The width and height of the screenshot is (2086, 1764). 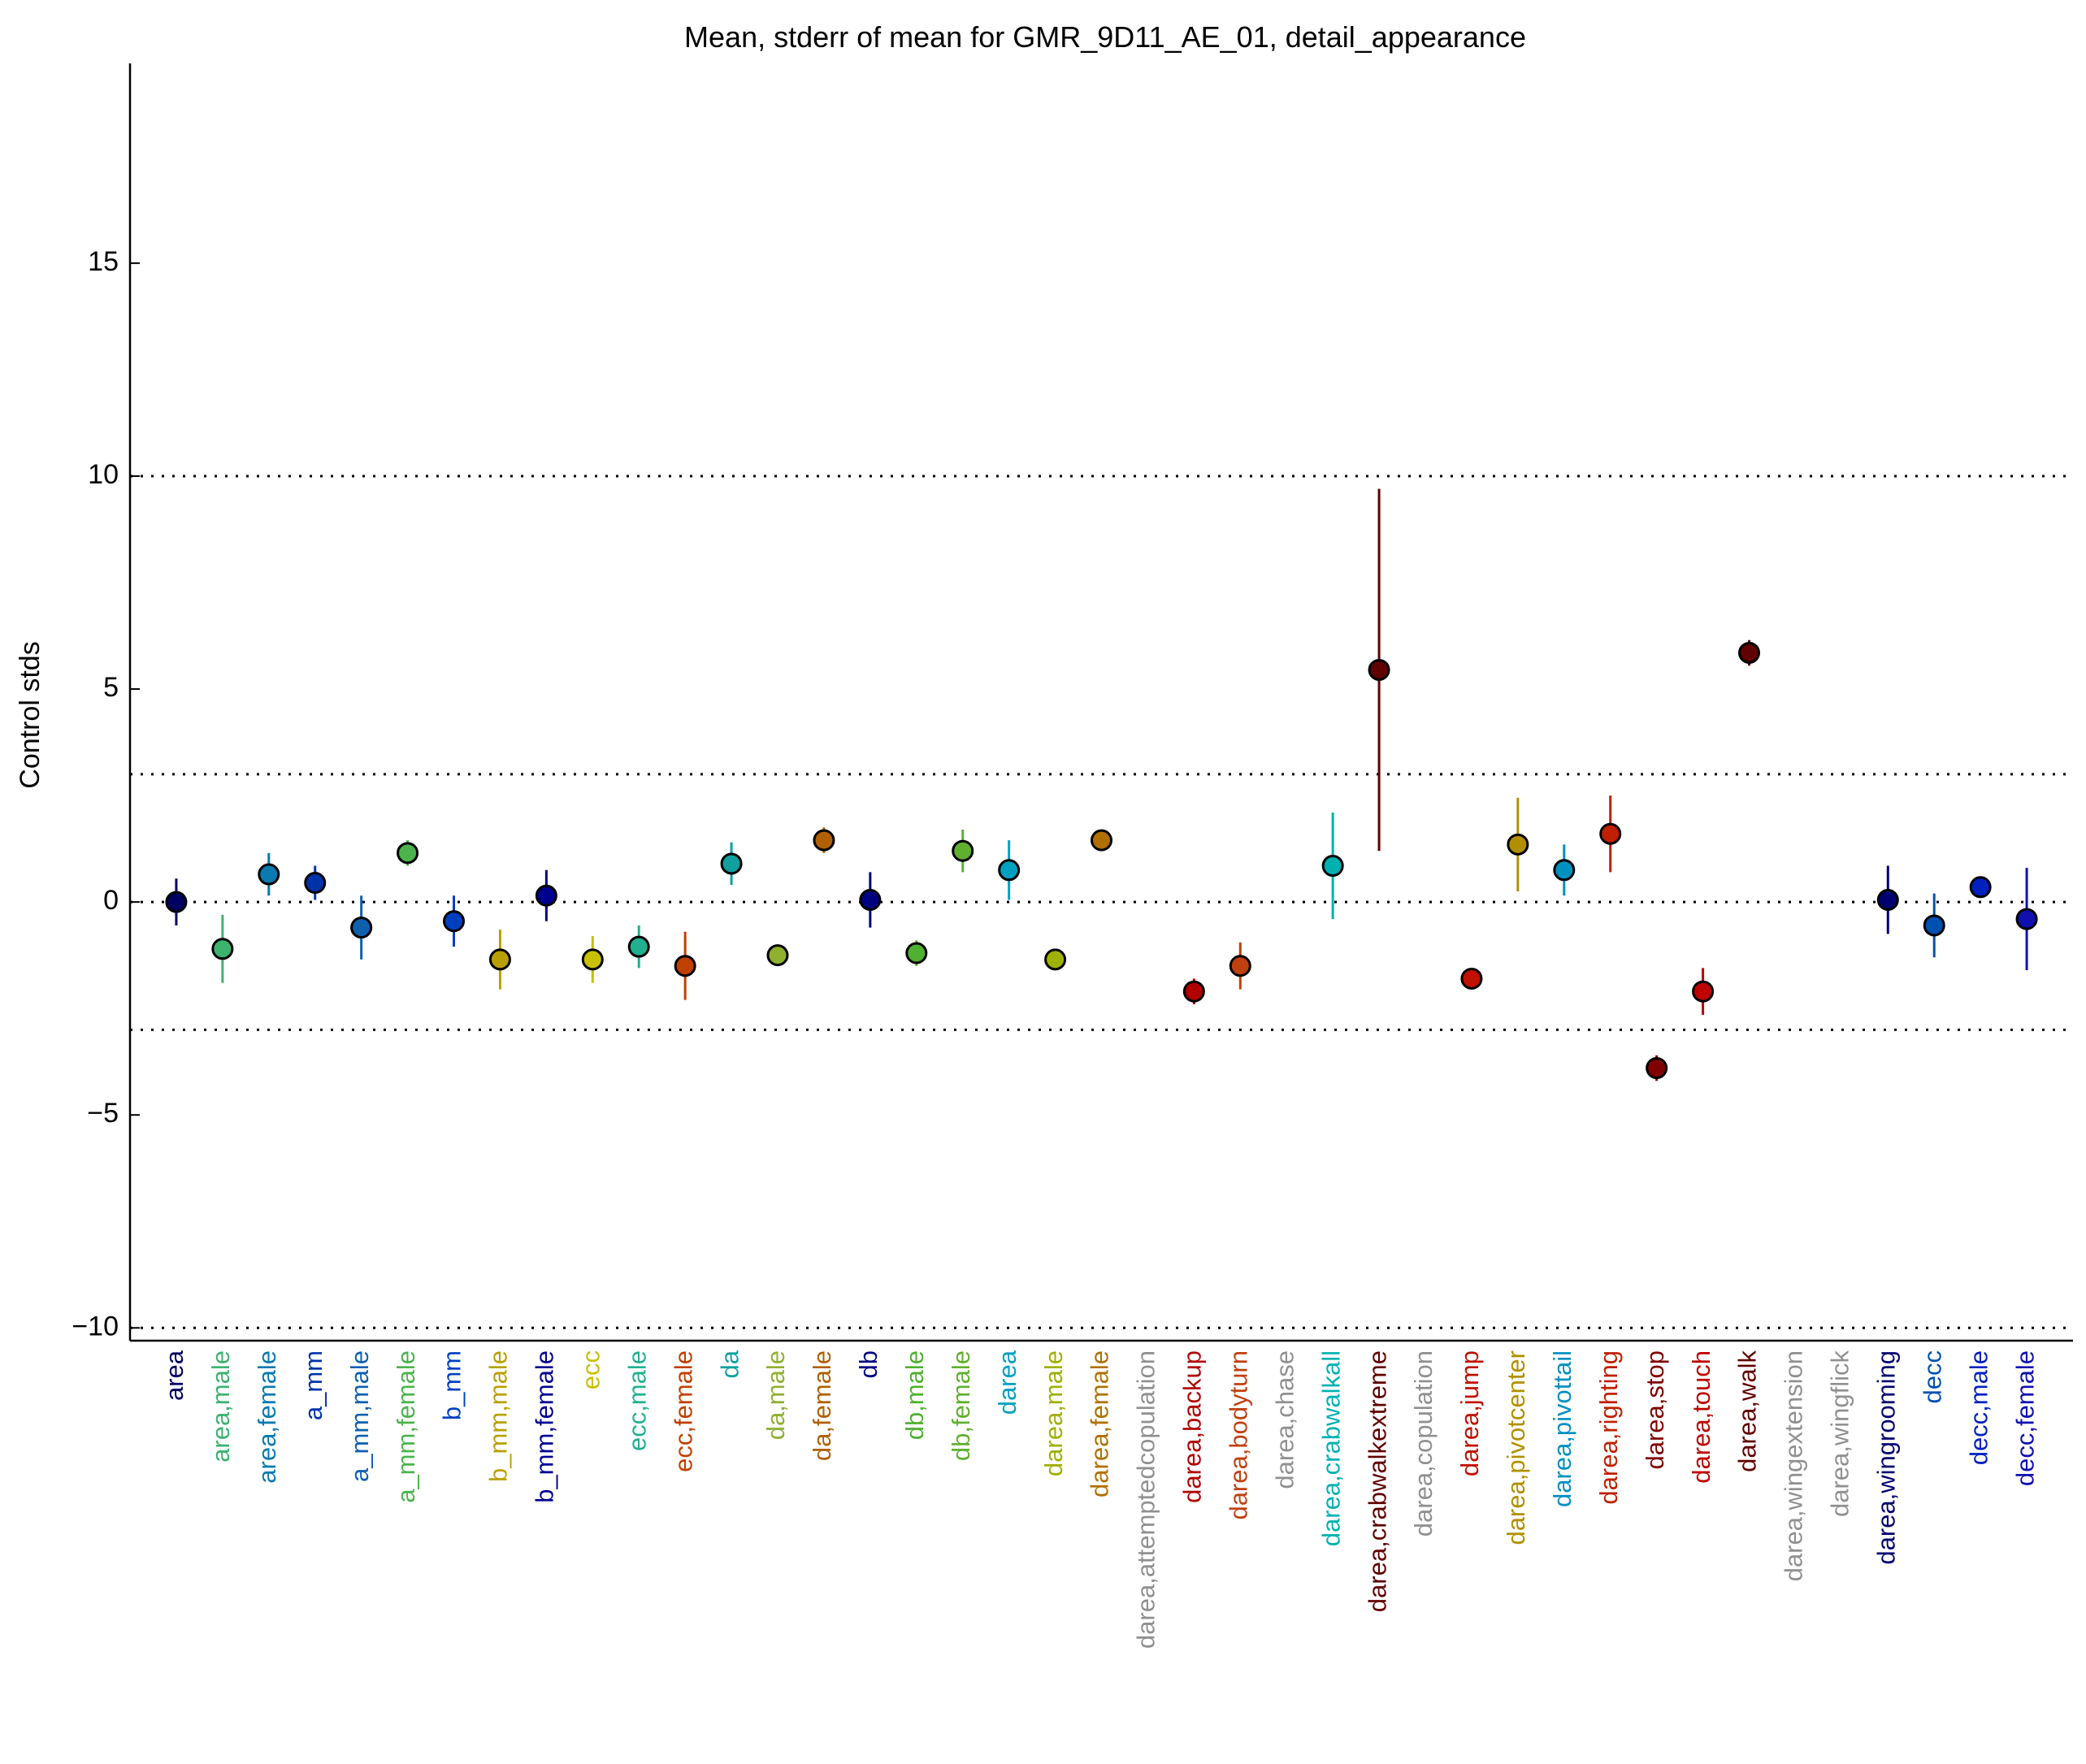 I want to click on x-tick-label: darea,righting, so click(x=1608, y=1427).